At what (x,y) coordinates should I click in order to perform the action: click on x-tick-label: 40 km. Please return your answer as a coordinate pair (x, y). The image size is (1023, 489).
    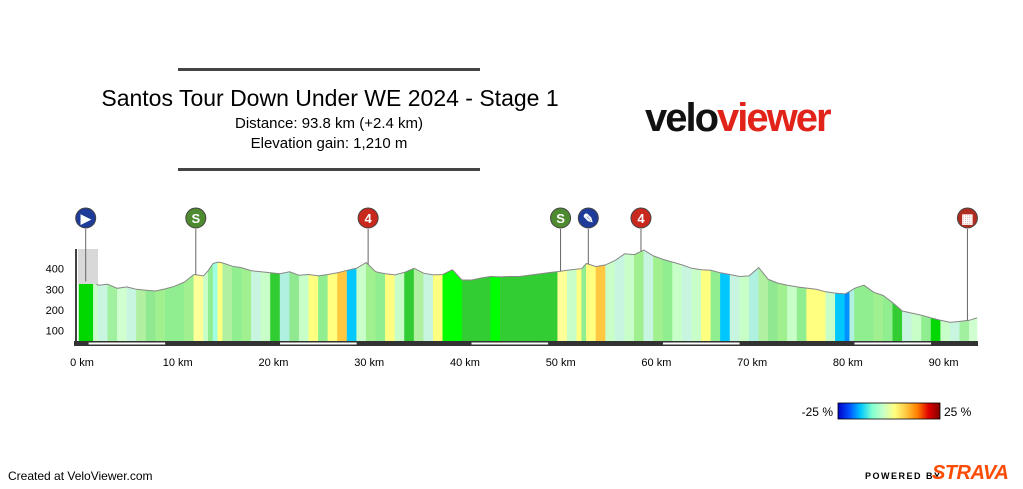
    Looking at the image, I should click on (465, 363).